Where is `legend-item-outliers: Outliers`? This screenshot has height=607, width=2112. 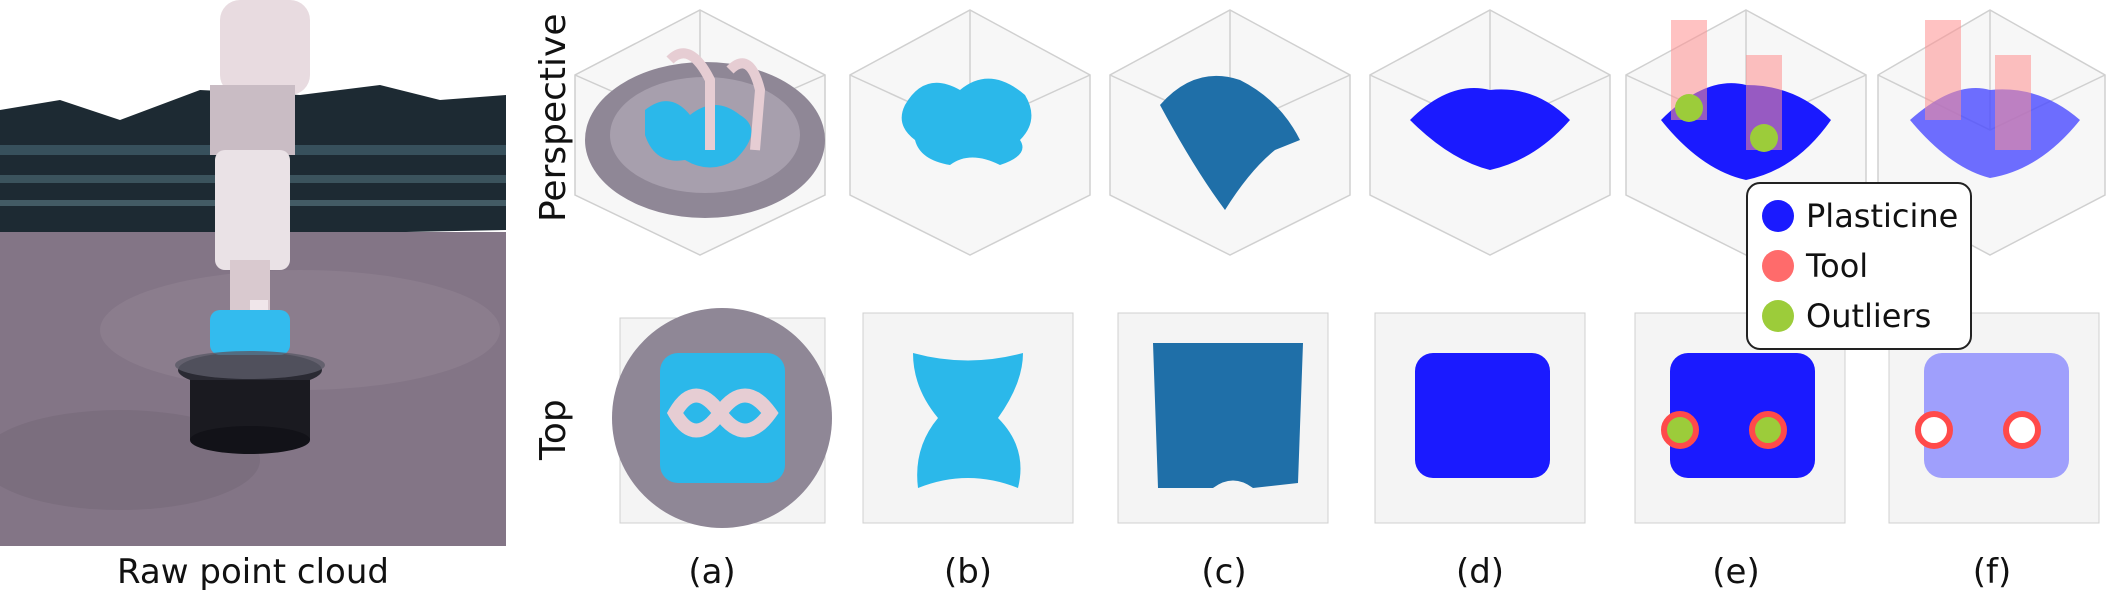
legend-item-outliers: Outliers is located at coordinates (1859, 316).